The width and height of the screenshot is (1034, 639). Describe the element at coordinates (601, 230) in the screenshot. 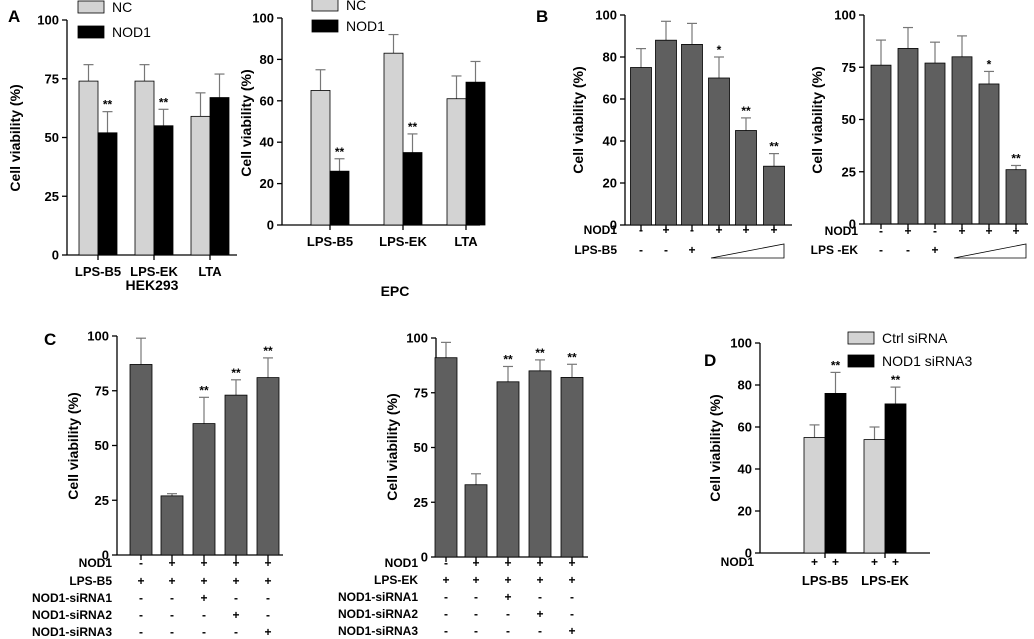

I see `b1-row-label-0: NOD1` at that location.